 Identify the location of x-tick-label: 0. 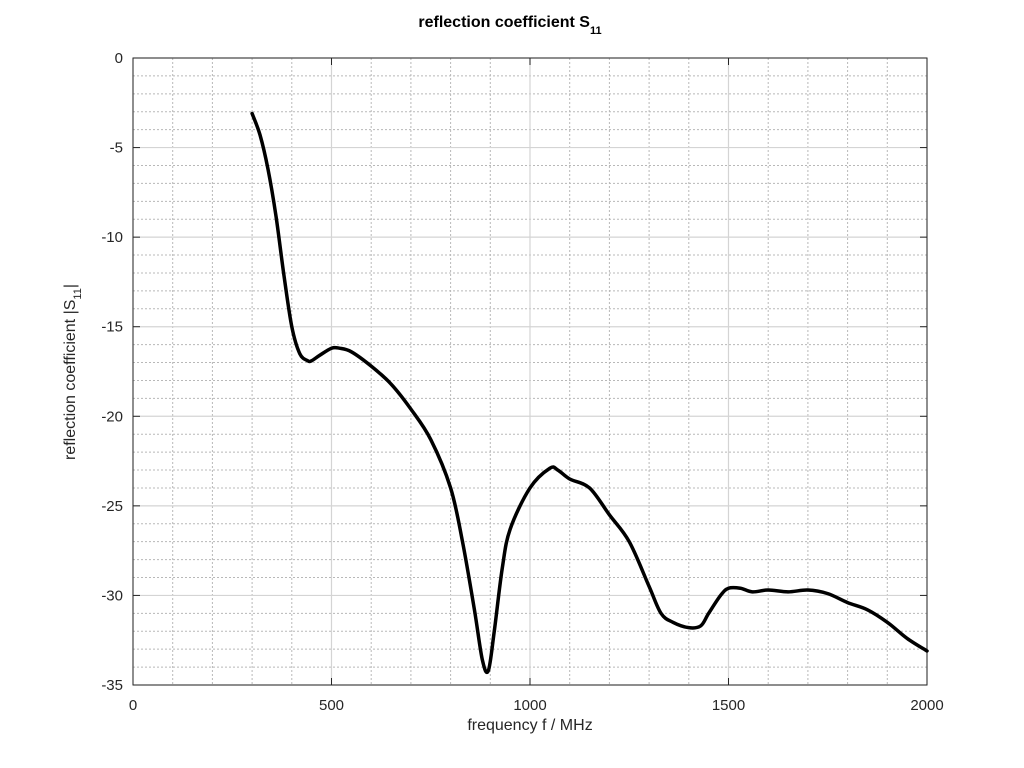
(133, 705).